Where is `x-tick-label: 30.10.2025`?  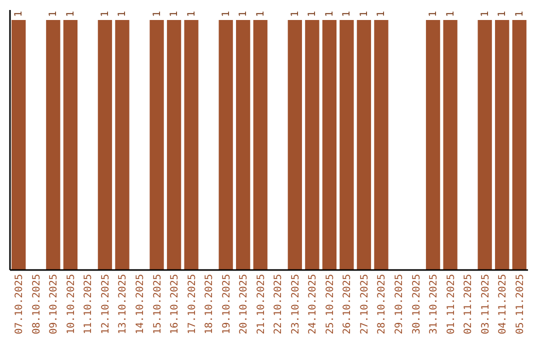
x-tick-label: 30.10.2025 is located at coordinates (416, 304).